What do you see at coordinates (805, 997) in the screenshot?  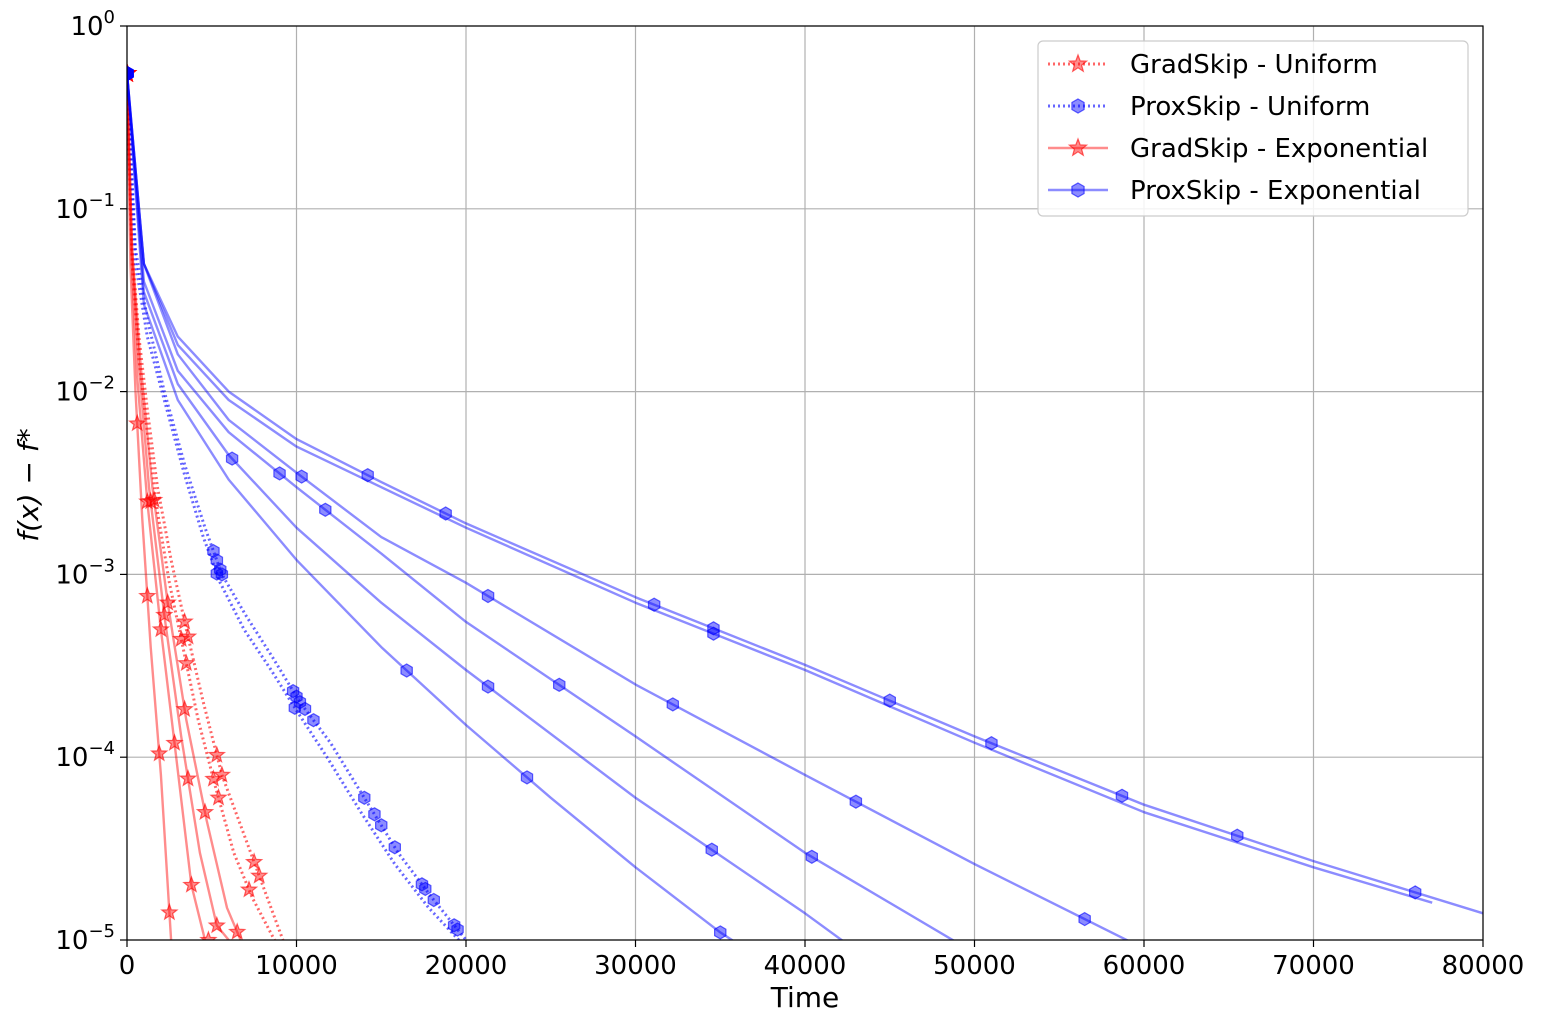 I see `x-axis-label: Time` at bounding box center [805, 997].